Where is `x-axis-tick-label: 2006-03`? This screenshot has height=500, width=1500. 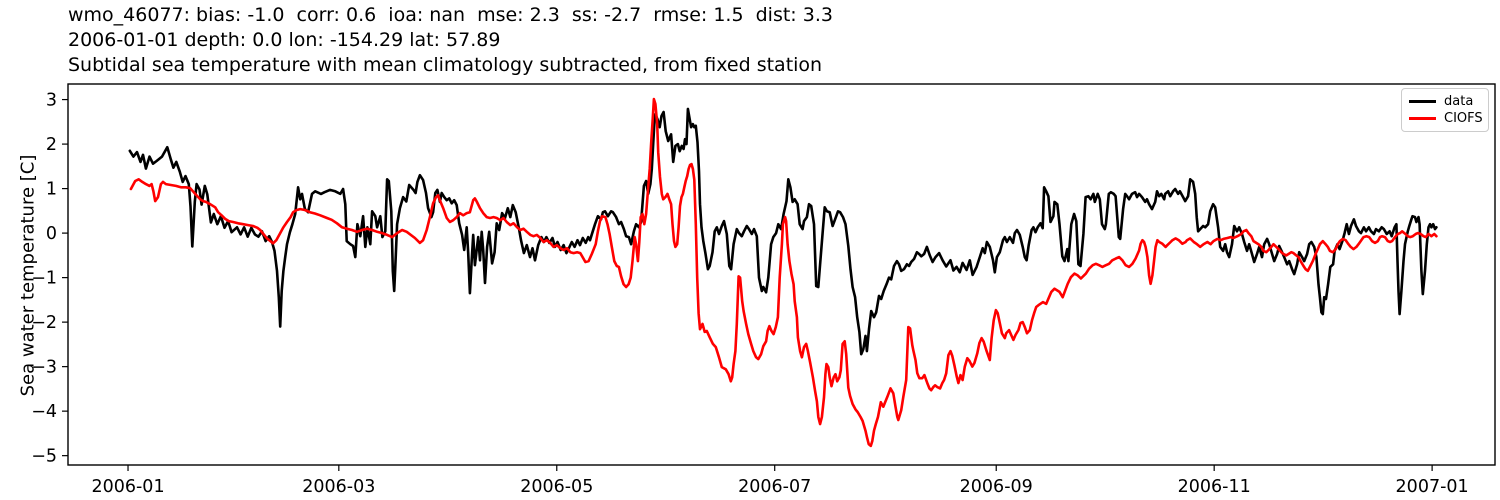 x-axis-tick-label: 2006-03 is located at coordinates (338, 487).